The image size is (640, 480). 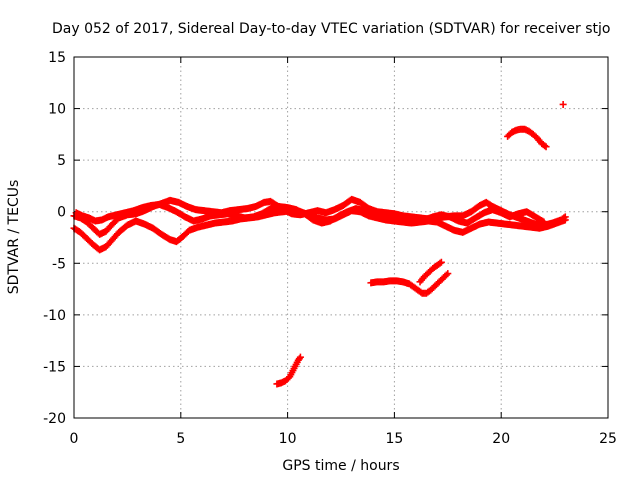 What do you see at coordinates (74, 439) in the screenshot?
I see `x-tick-label: 0` at bounding box center [74, 439].